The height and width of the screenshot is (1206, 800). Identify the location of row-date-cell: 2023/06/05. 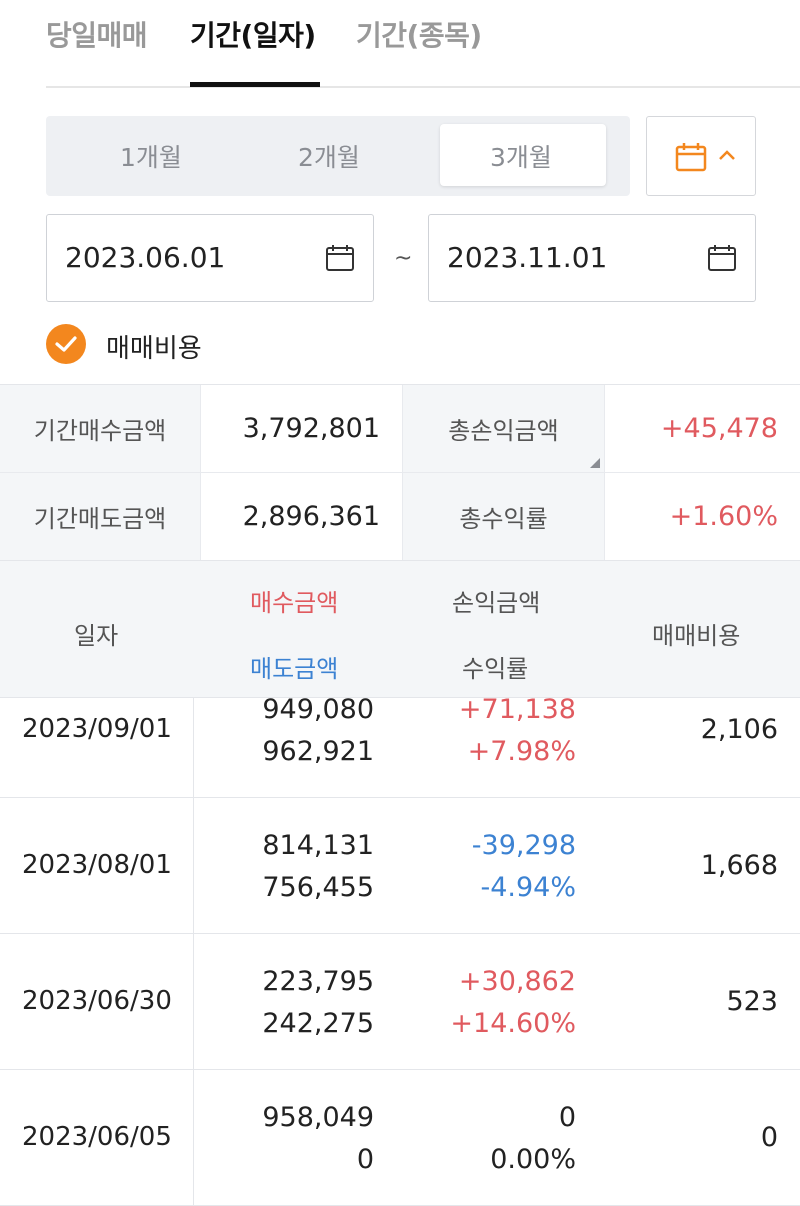
(97, 1137).